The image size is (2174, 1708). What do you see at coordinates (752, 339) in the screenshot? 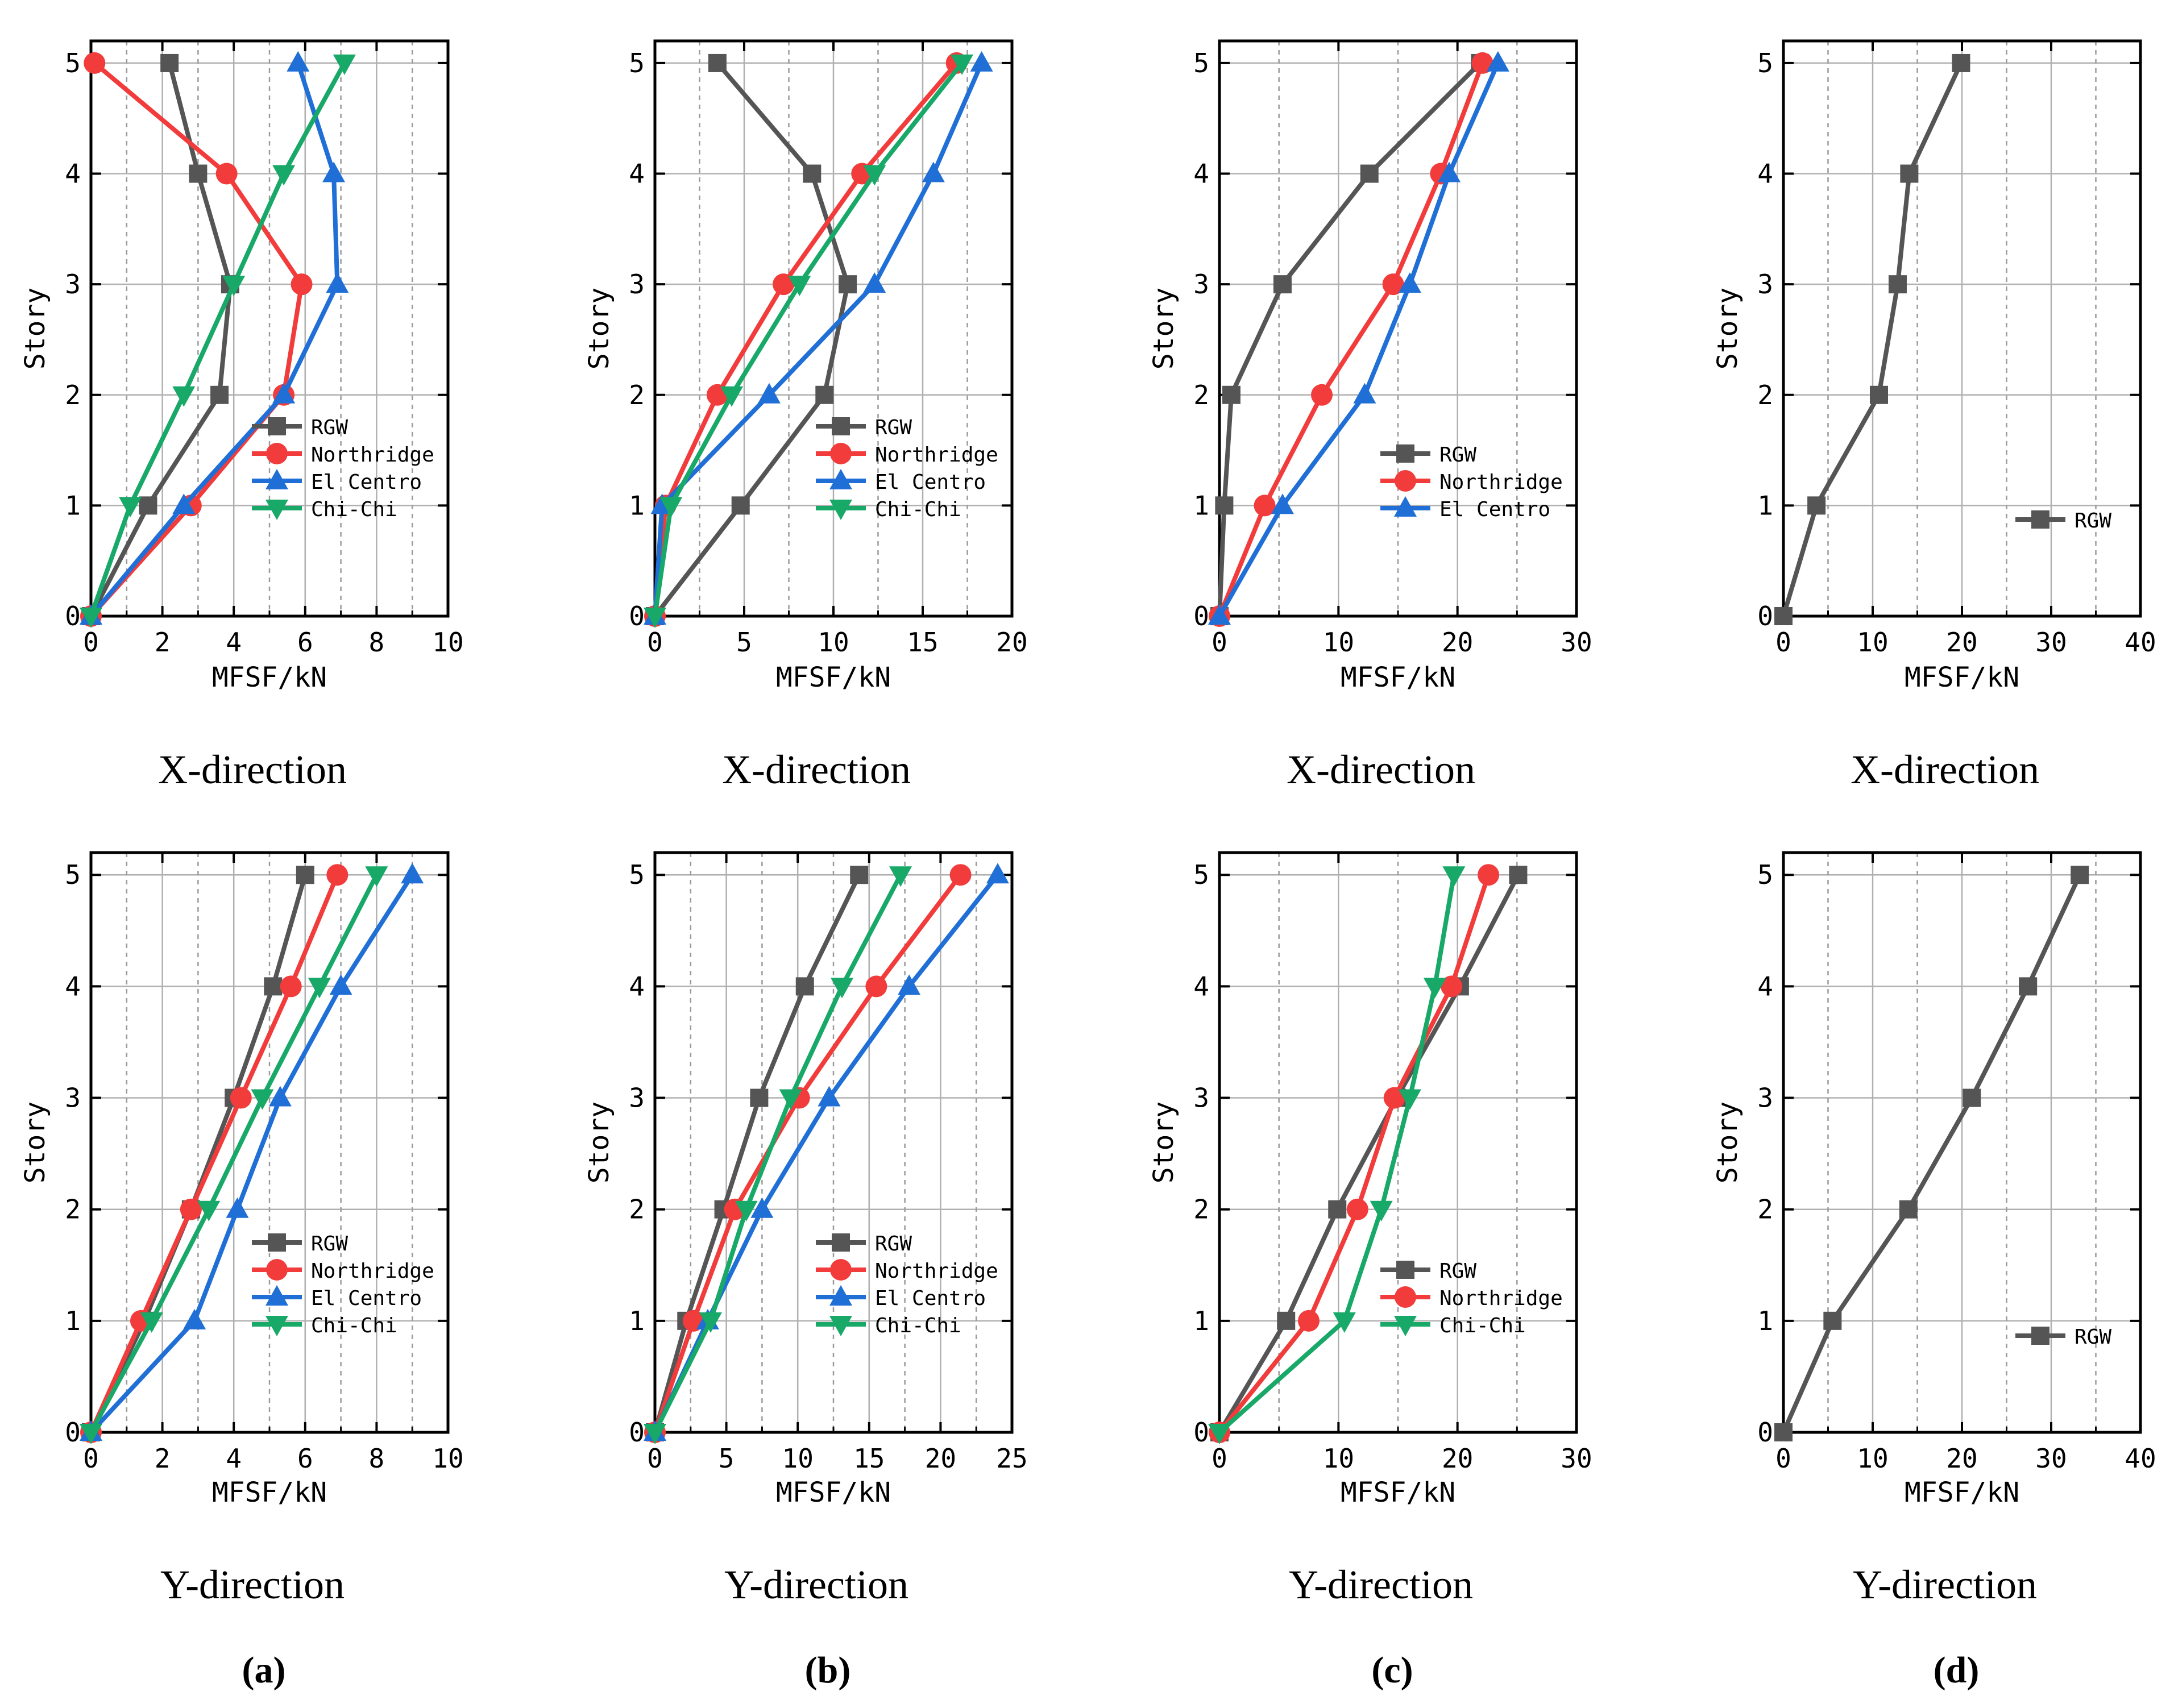
I see `series-line-rgw` at bounding box center [752, 339].